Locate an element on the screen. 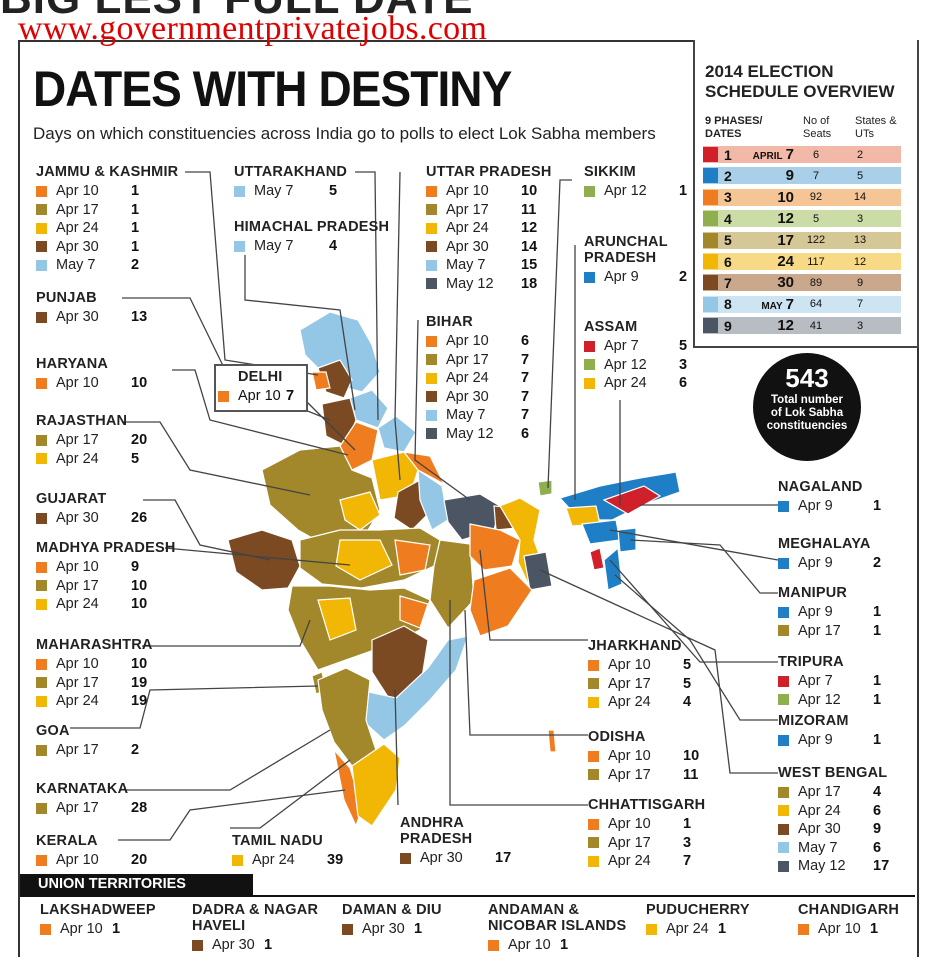 The height and width of the screenshot is (960, 945). state-block-haryana: HARYANA Apr 10 10 is located at coordinates (91, 374).